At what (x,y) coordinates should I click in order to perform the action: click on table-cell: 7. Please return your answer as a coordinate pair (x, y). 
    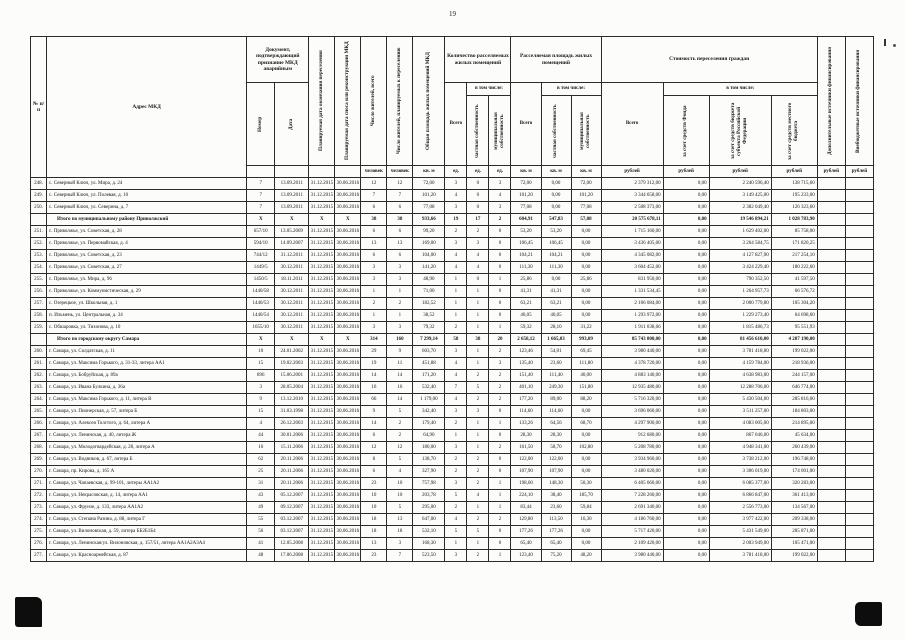
    Looking at the image, I should click on (374, 195).